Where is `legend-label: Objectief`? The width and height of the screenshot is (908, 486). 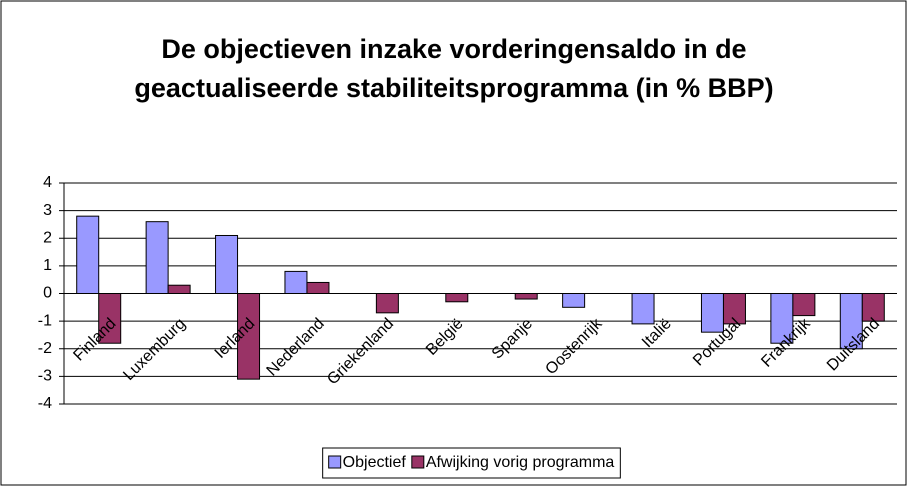 legend-label: Objectief is located at coordinates (375, 462).